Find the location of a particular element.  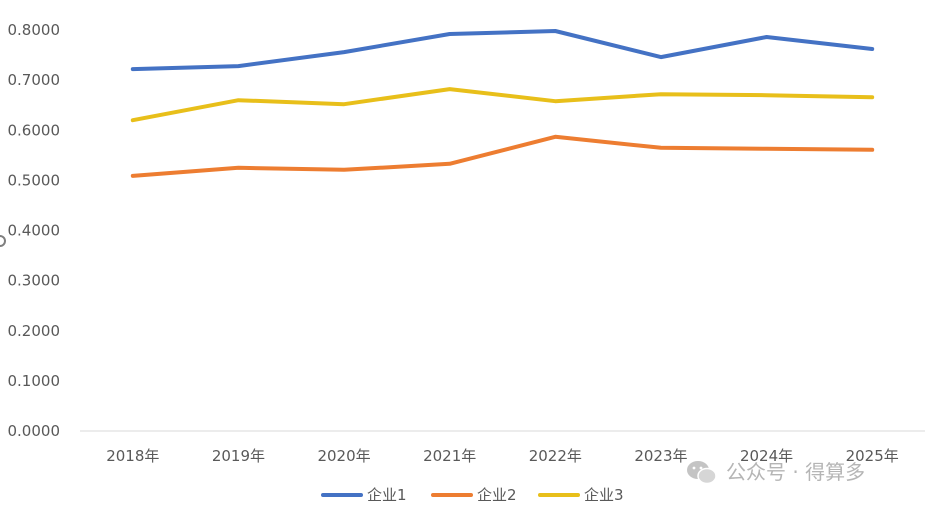

y-tick-label: 0.2000 is located at coordinates (34, 331).